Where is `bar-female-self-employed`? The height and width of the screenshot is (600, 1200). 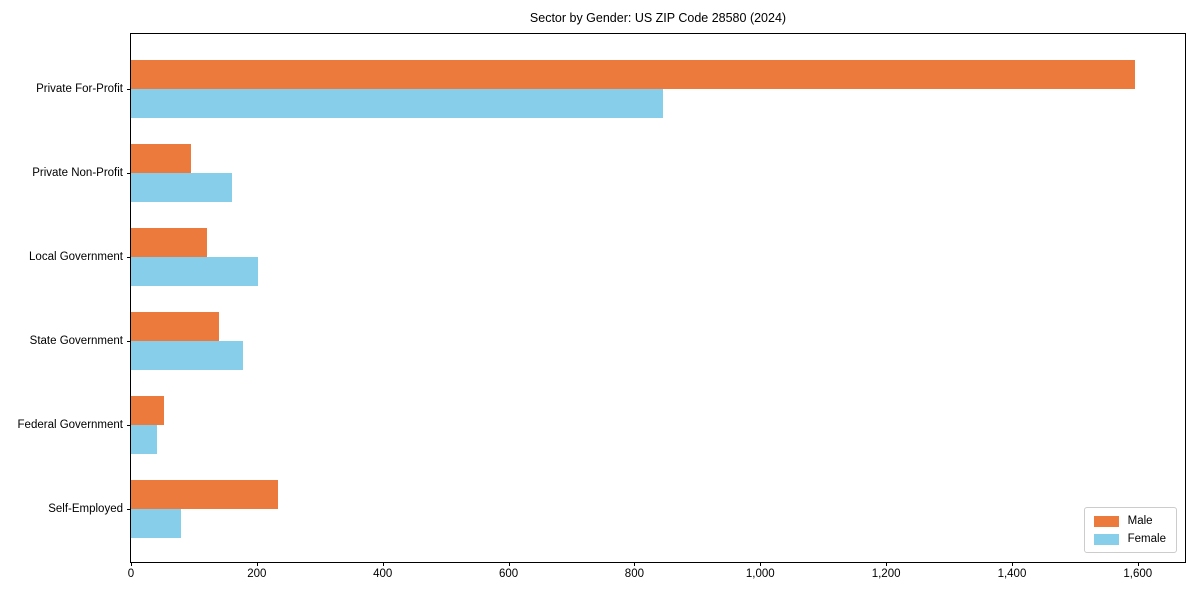 bar-female-self-employed is located at coordinates (156, 523).